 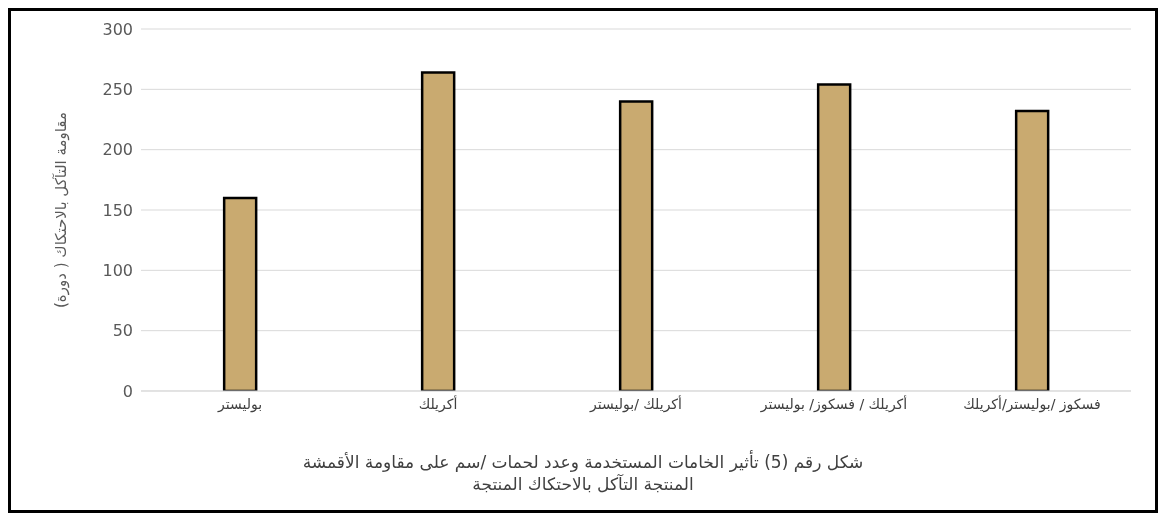 I want to click on x-tick-label: أكريلك, so click(x=438, y=403).